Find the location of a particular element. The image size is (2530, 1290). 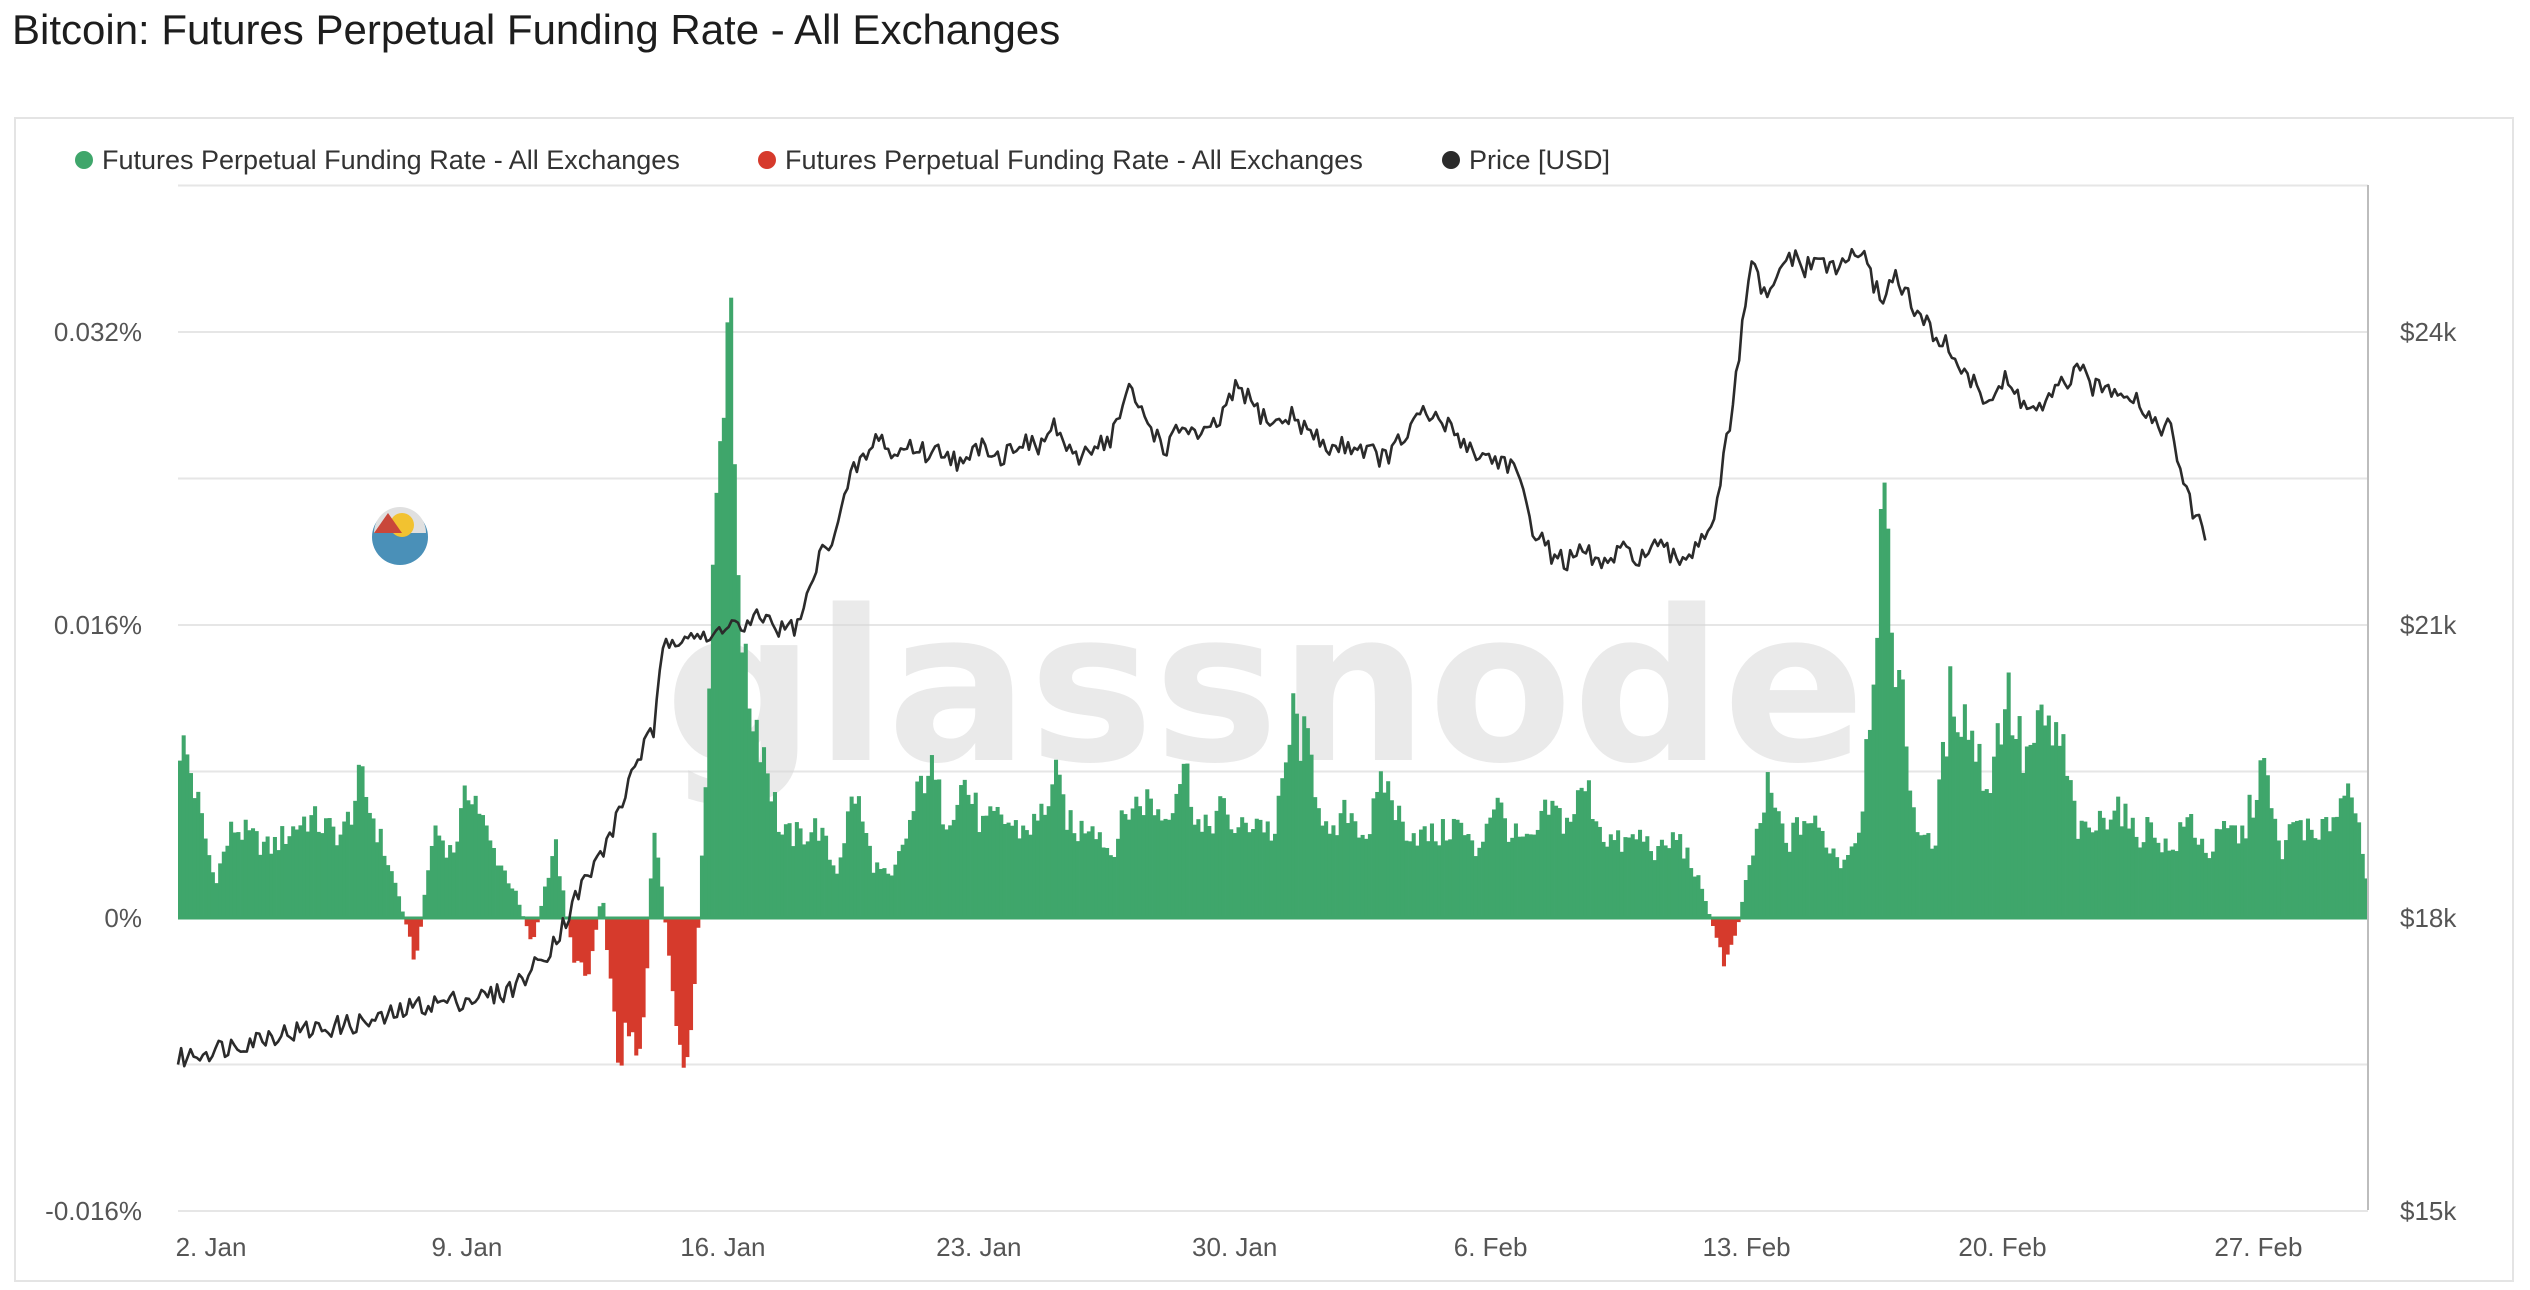

x-tick-label: 16. Jan is located at coordinates (722, 1247).